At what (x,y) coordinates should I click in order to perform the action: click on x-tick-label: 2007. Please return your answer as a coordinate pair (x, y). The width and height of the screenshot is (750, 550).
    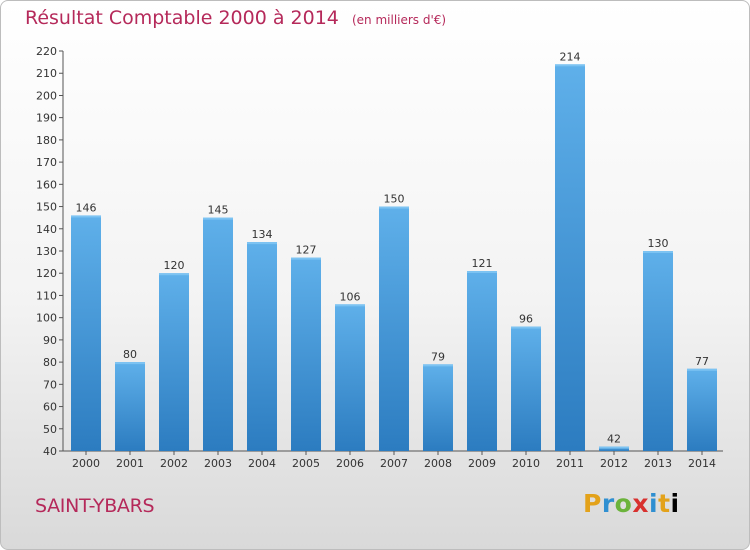
    Looking at the image, I should click on (394, 463).